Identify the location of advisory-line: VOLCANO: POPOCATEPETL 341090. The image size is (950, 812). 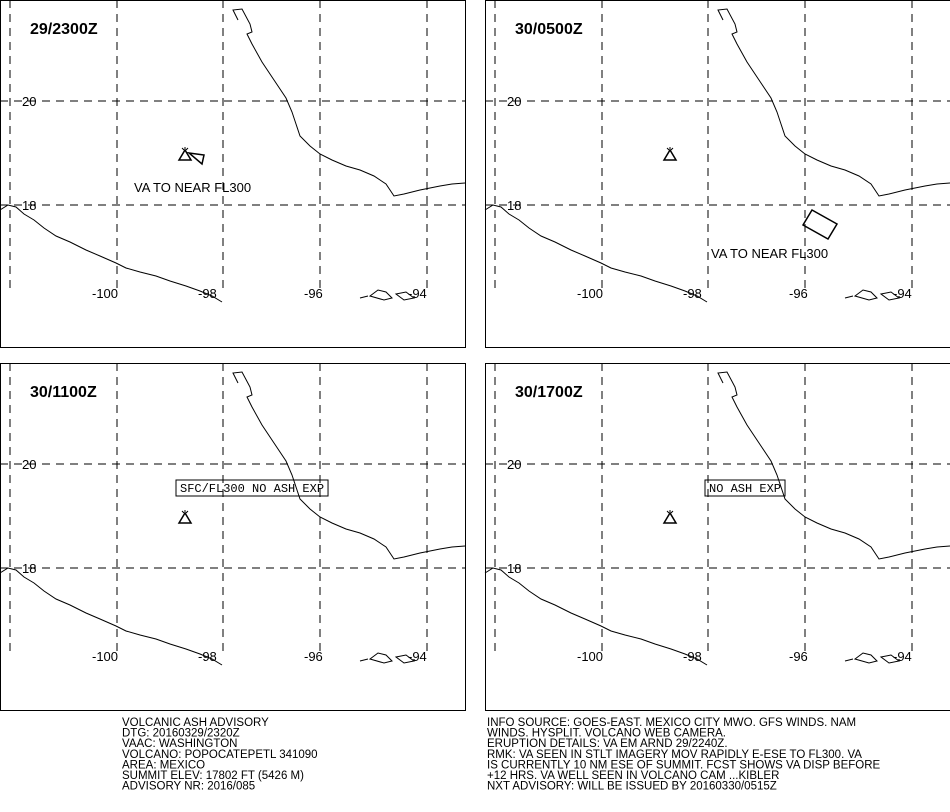
(220, 755).